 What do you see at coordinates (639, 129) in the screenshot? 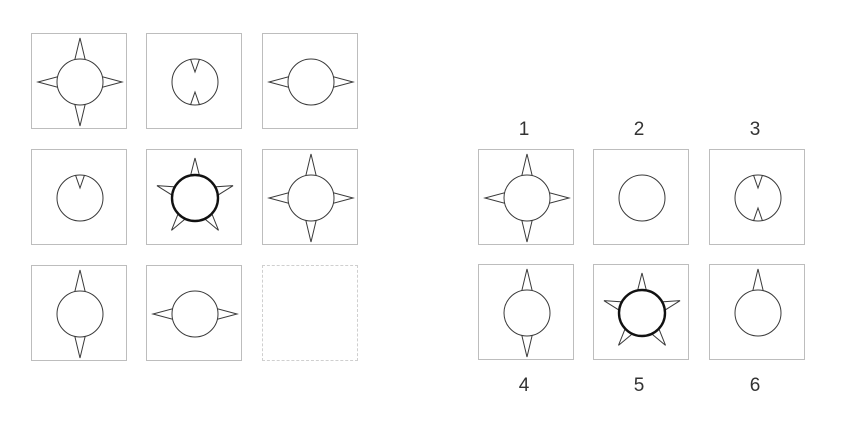
I see `option-label-2: 2` at bounding box center [639, 129].